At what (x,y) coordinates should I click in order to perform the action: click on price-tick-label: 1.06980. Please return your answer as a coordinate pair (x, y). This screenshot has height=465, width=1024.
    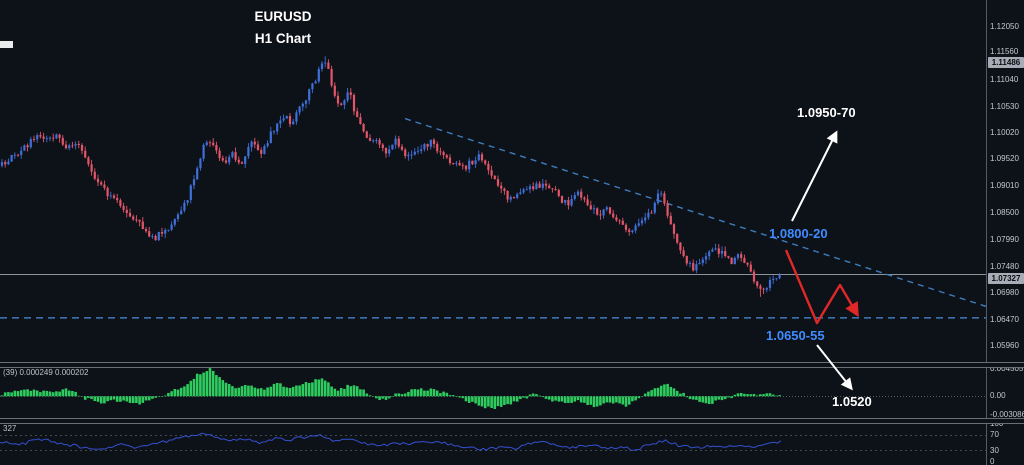
    Looking at the image, I should click on (1004, 292).